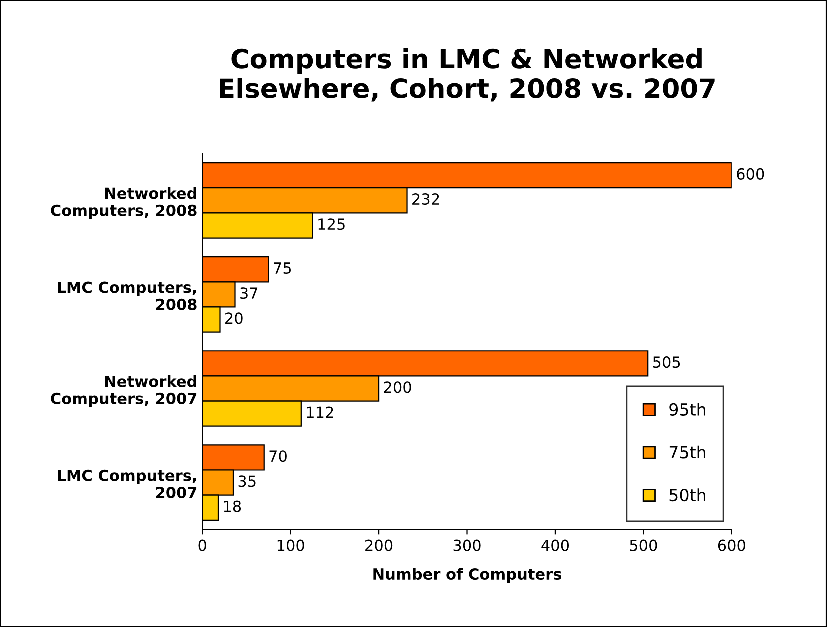  I want to click on data-label: 18, so click(233, 506).